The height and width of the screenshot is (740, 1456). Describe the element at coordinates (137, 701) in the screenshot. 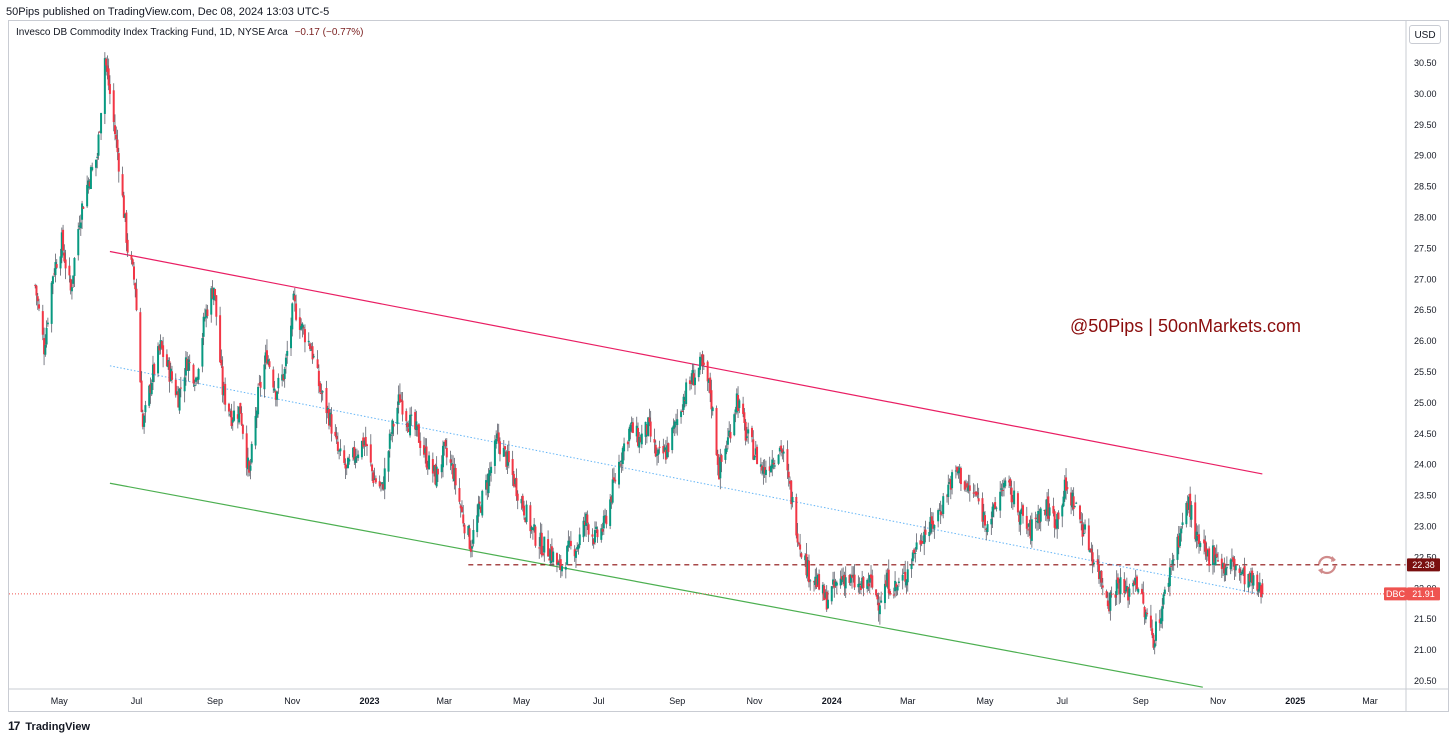

I see `x-tick-label: Jul` at that location.